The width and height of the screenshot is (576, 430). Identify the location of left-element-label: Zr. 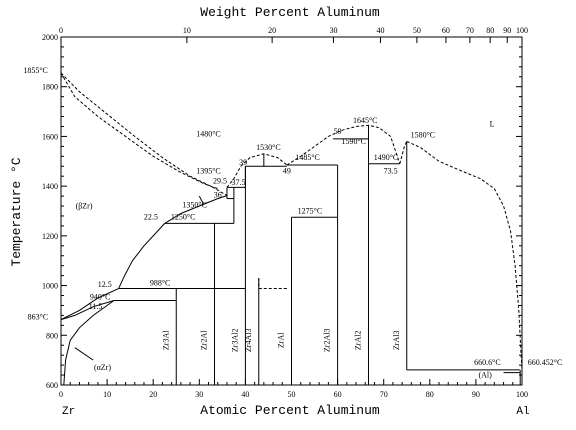
(68, 412).